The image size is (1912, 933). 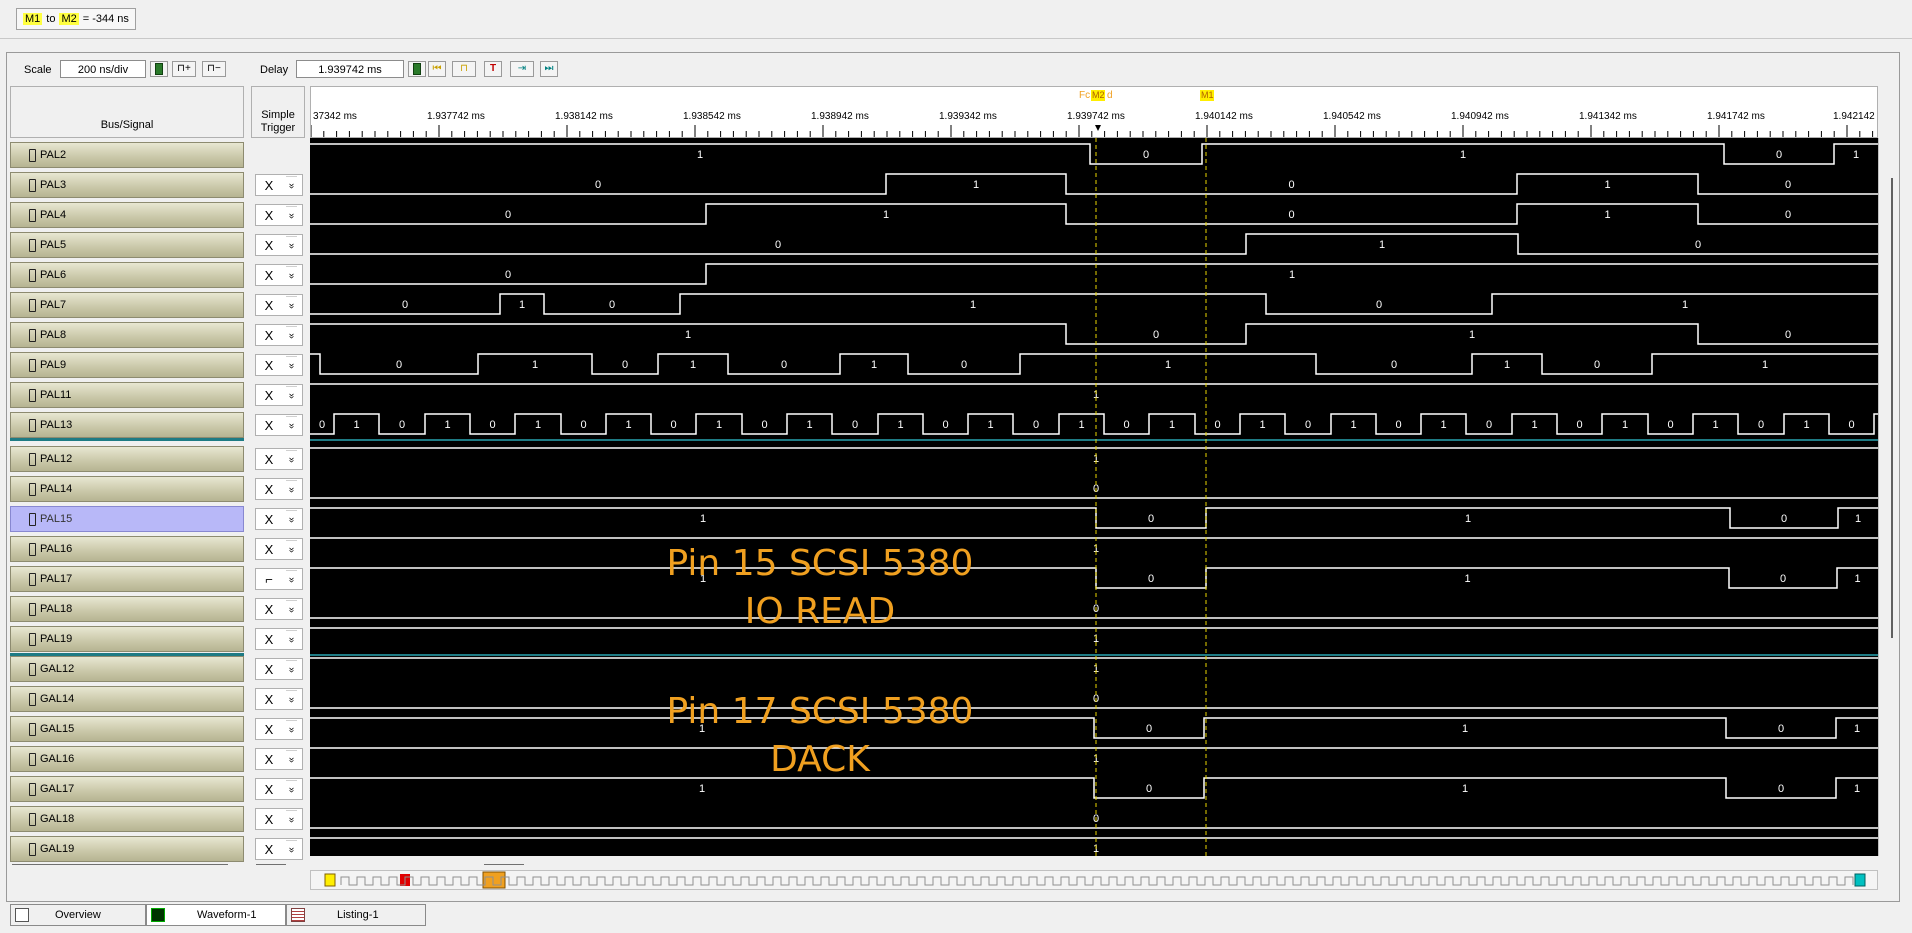 I want to click on go-end-icon: ⏭, so click(x=549, y=69).